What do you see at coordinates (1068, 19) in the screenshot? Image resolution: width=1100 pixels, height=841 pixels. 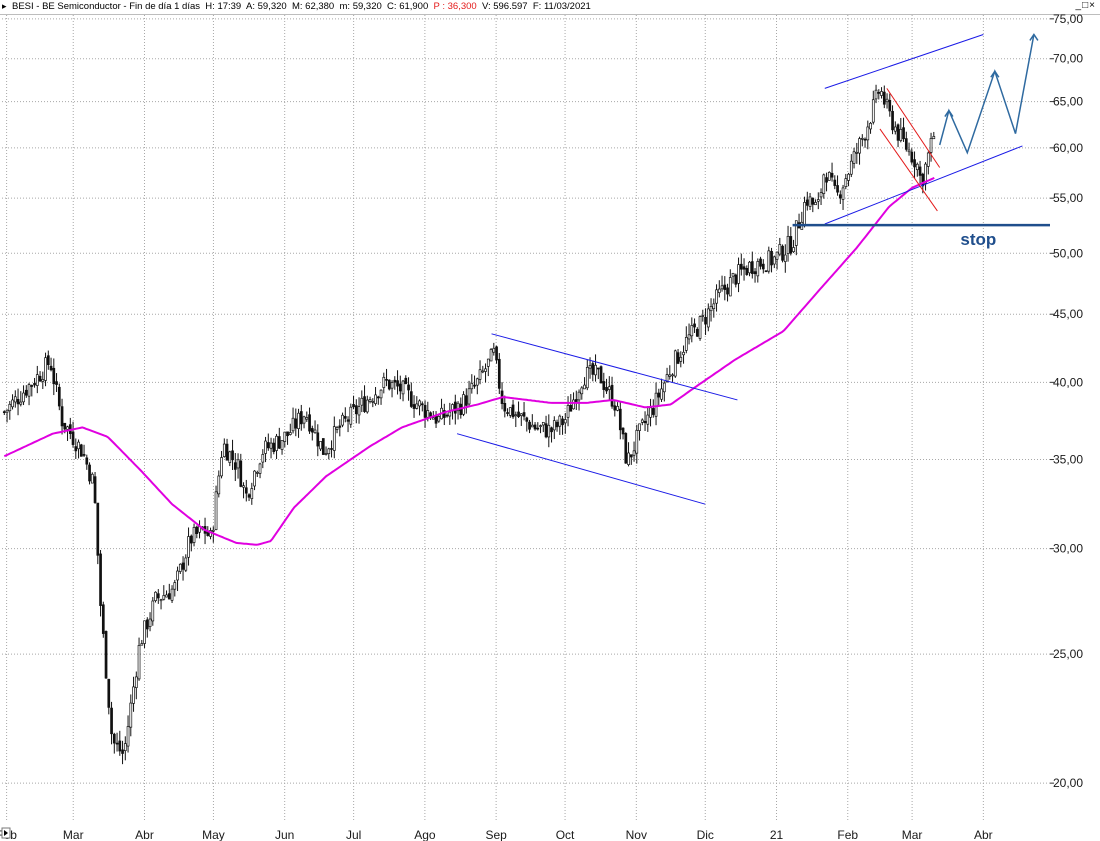 I see `y-tick-label: 75,00` at bounding box center [1068, 19].